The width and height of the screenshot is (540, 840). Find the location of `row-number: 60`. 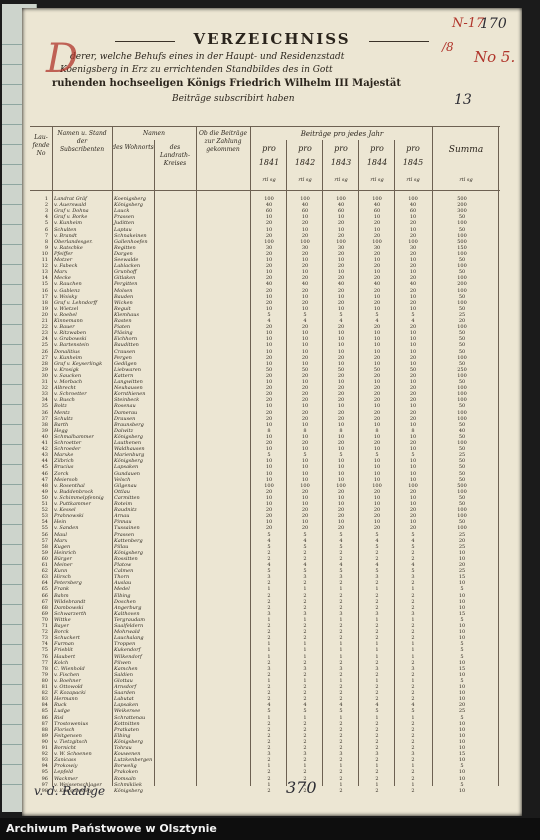

row-number: 60 is located at coordinates (44, 558).